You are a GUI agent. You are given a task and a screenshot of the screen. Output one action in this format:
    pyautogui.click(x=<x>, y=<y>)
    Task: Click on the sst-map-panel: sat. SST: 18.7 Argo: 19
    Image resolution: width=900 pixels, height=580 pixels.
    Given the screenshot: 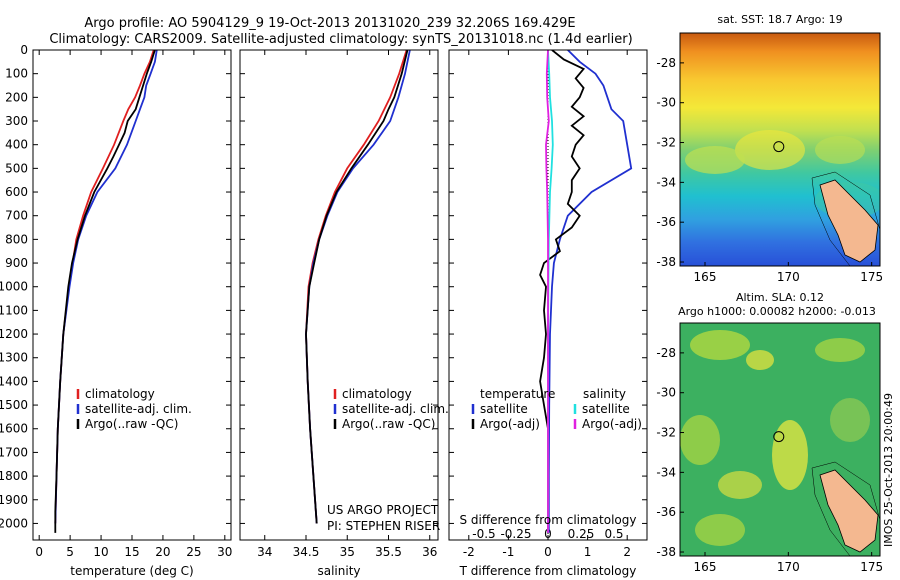 What is the action you would take?
    pyautogui.click(x=769, y=148)
    